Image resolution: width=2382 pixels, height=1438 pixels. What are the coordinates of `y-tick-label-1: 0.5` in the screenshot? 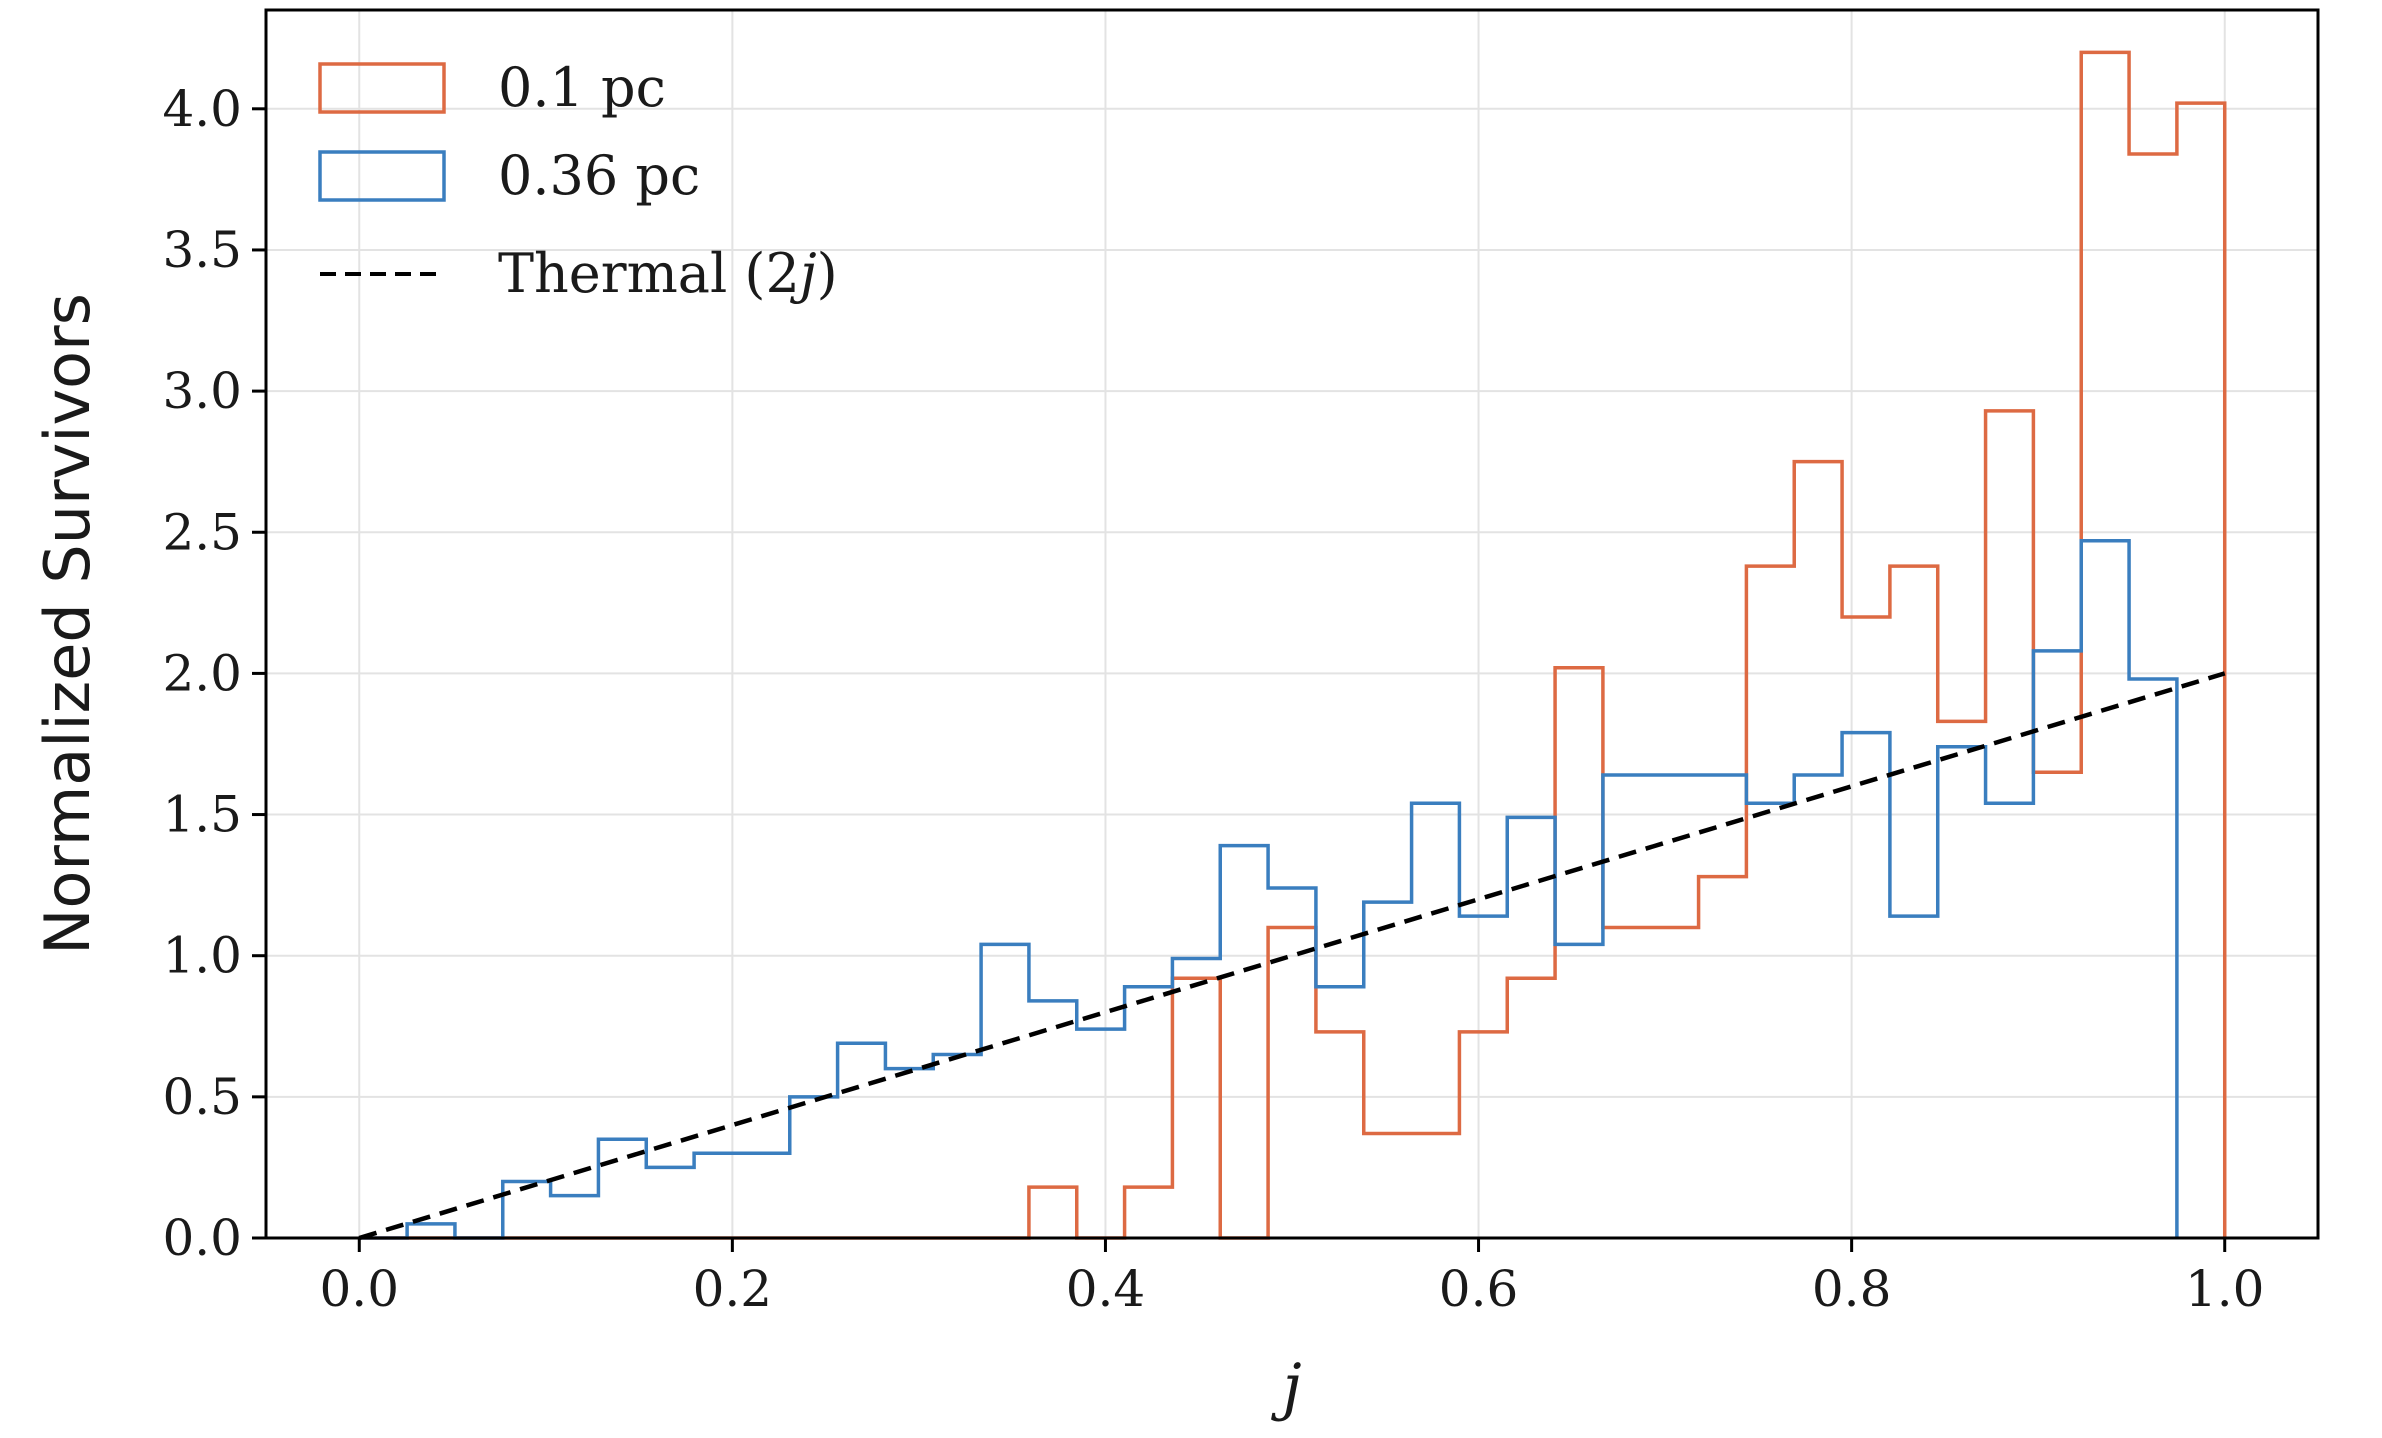 It's located at (202, 1097).